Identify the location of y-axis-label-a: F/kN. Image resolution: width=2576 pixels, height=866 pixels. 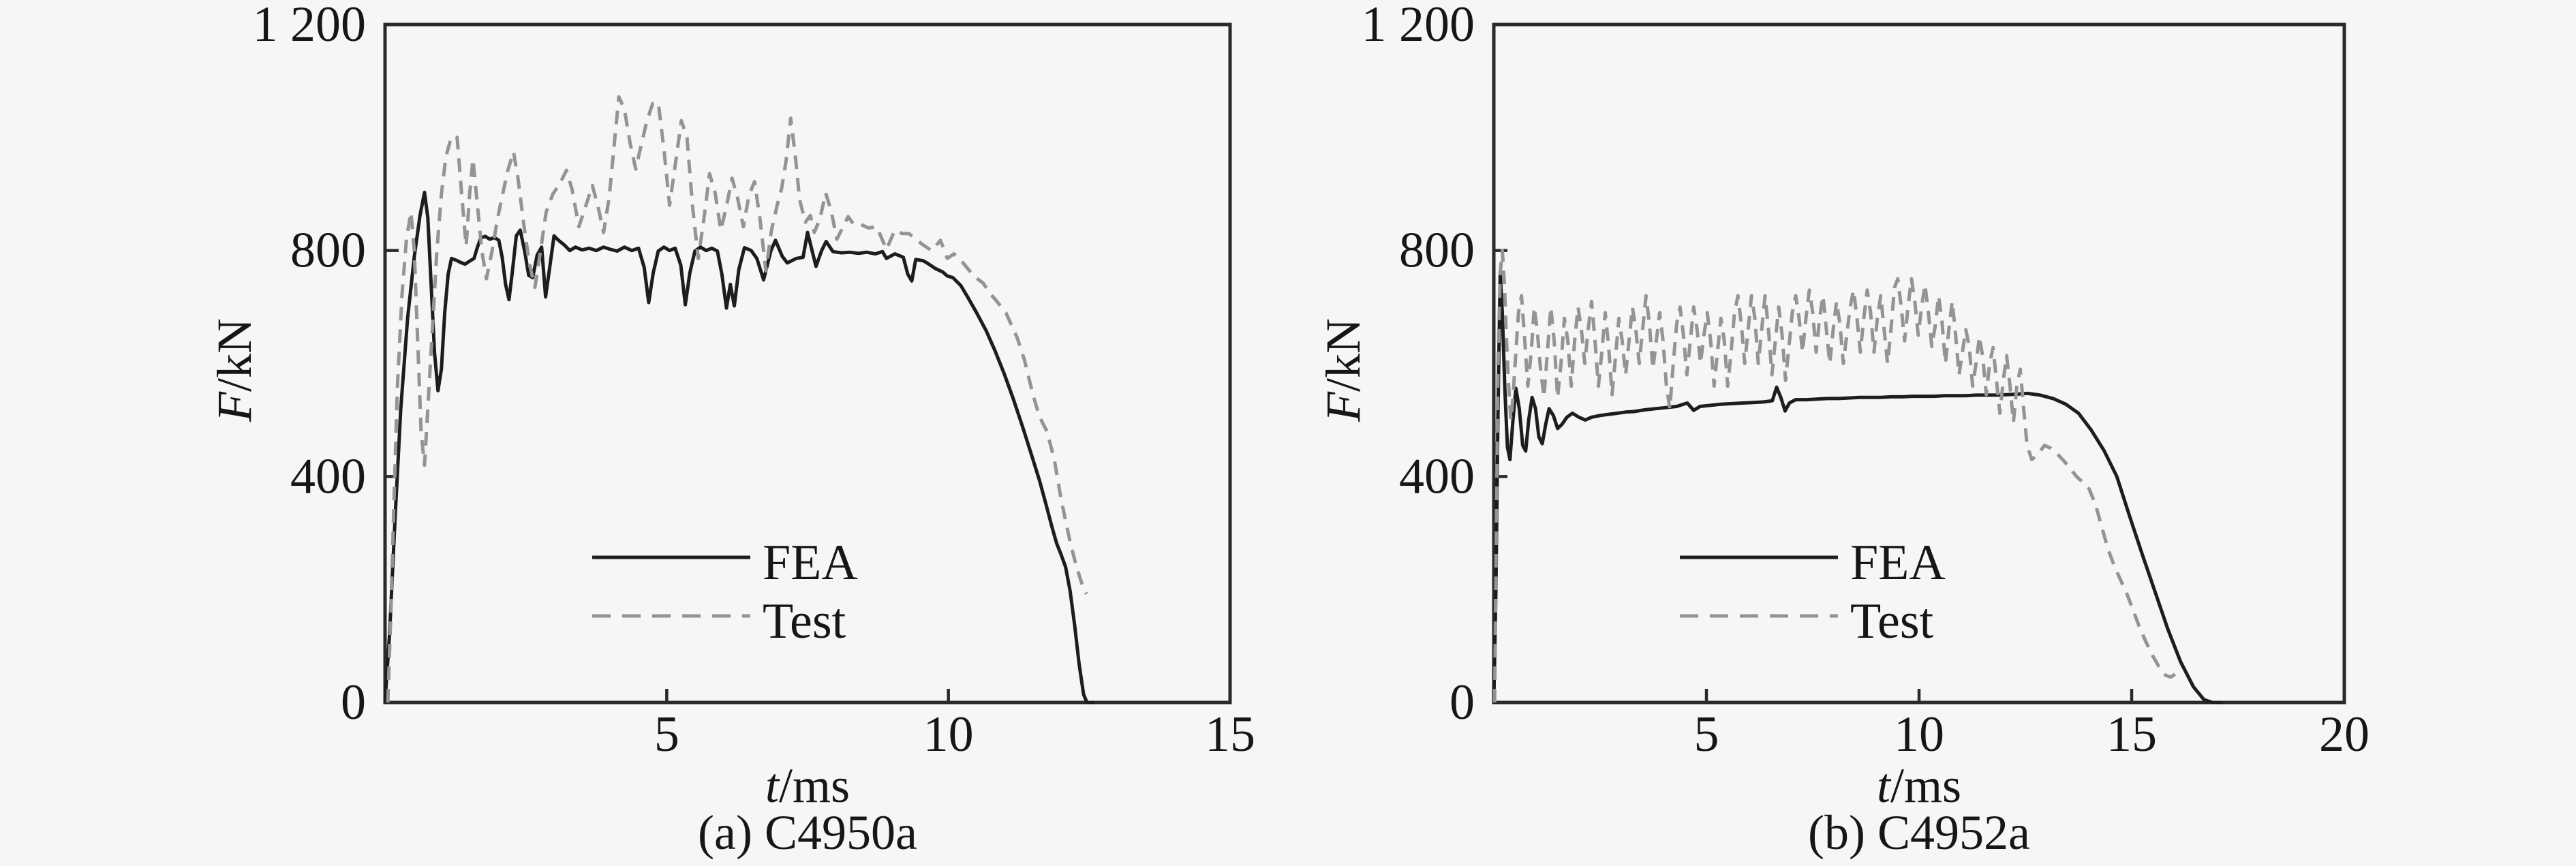
(235, 370).